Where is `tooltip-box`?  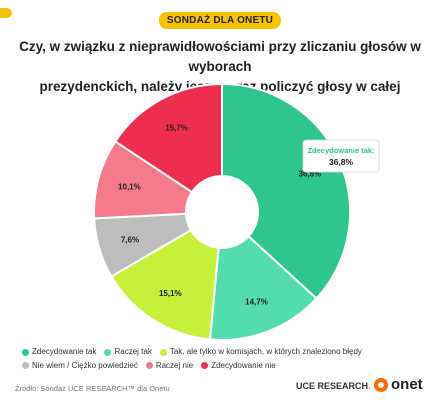
tooltip-box is located at coordinates (341, 156).